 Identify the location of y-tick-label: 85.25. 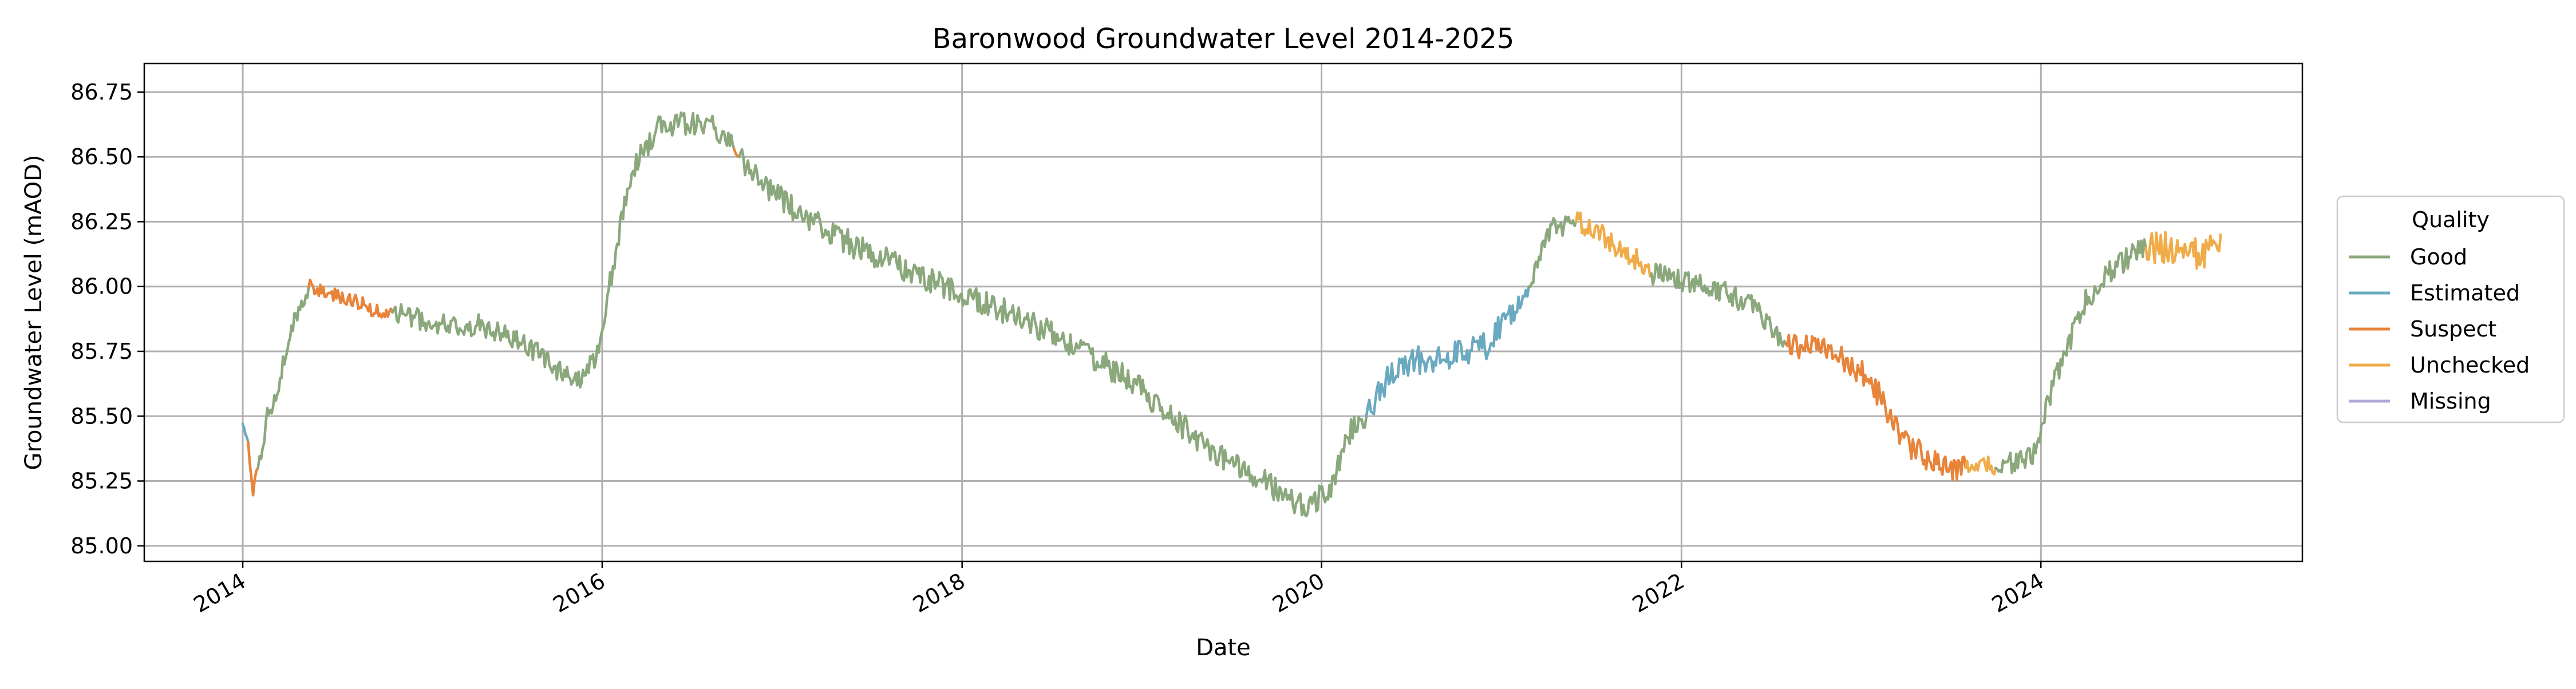
(101, 481).